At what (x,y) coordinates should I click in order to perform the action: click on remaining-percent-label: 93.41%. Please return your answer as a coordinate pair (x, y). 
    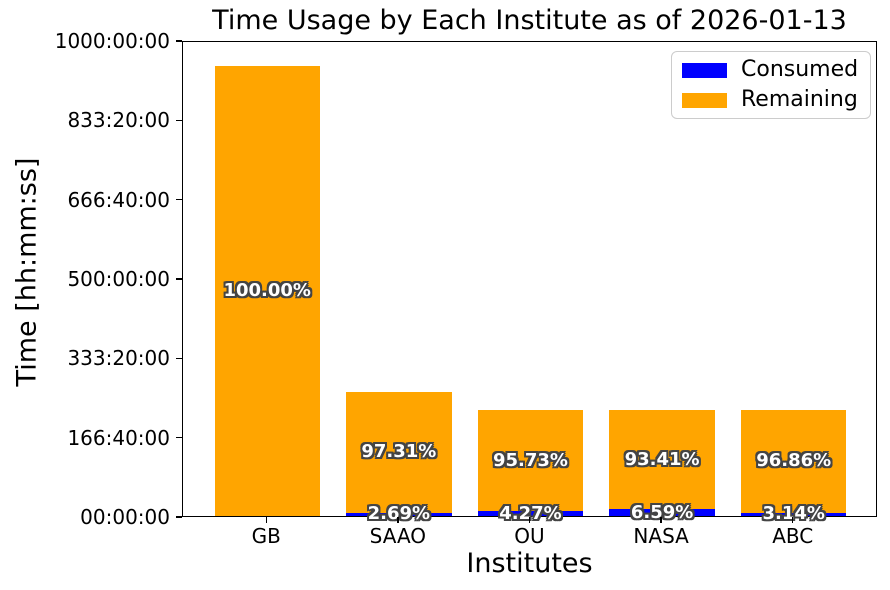
    Looking at the image, I should click on (662, 459).